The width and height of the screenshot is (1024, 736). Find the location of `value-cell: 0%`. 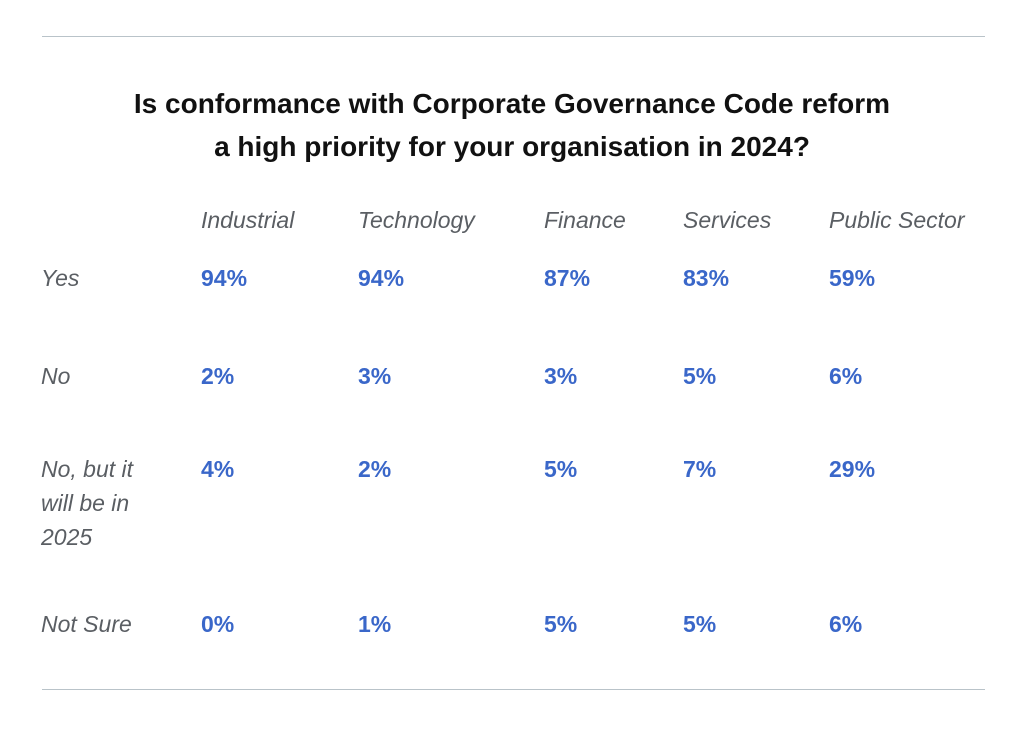

value-cell: 0% is located at coordinates (218, 624).